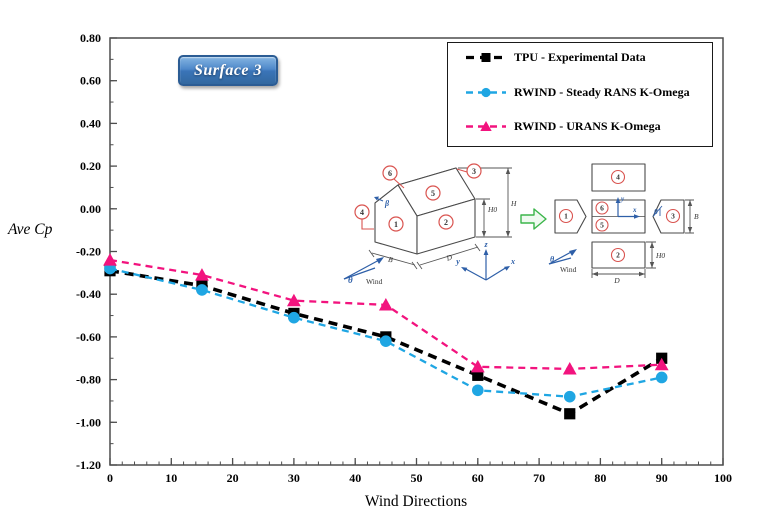 This screenshot has width=760, height=529. Describe the element at coordinates (374, 281) in the screenshot. I see `wind-label: Wind` at that location.